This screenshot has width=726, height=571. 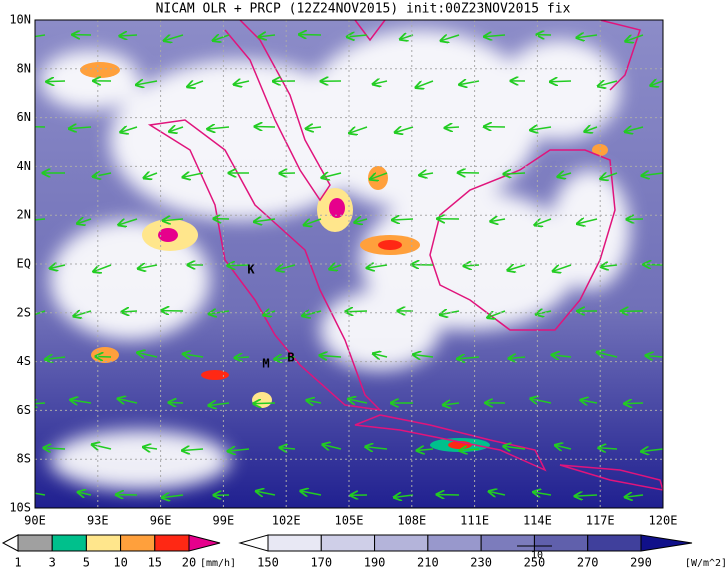 What do you see at coordinates (663, 521) in the screenshot?
I see `lon-label: 120E` at bounding box center [663, 521].